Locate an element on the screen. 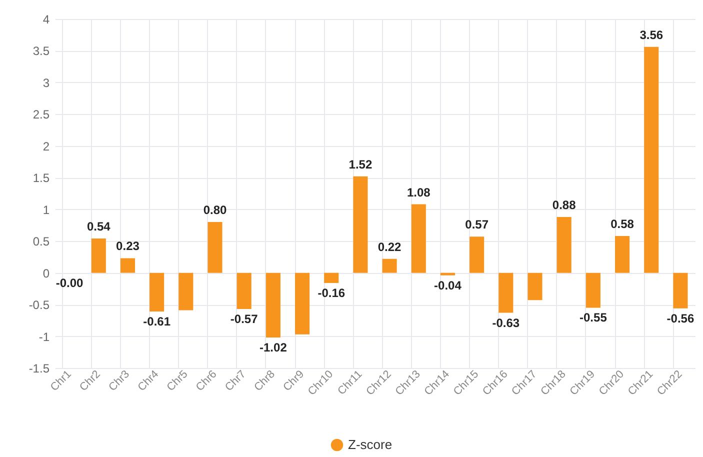 Image resolution: width=703 pixels, height=457 pixels. data-label: 1.08 is located at coordinates (418, 192).